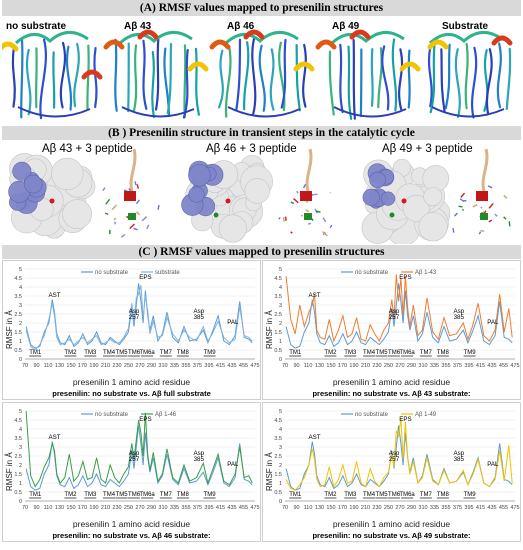  Describe the element at coordinates (422, 366) in the screenshot. I see `x-tick-label: 310` at that location.